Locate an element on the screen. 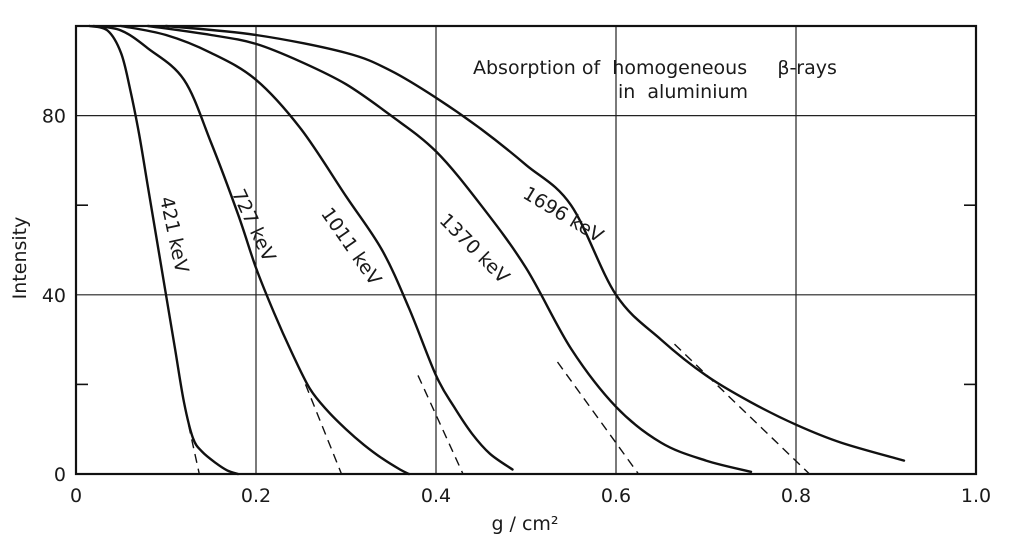 Image resolution: width=1013 pixels, height=544 pixels. extrapolation-1696-kev is located at coordinates (742, 409).